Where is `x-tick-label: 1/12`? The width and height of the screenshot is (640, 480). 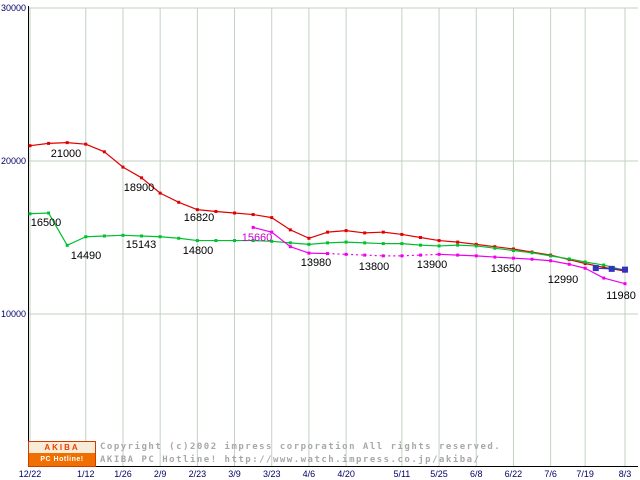 x-tick-label: 1/12 is located at coordinates (86, 474).